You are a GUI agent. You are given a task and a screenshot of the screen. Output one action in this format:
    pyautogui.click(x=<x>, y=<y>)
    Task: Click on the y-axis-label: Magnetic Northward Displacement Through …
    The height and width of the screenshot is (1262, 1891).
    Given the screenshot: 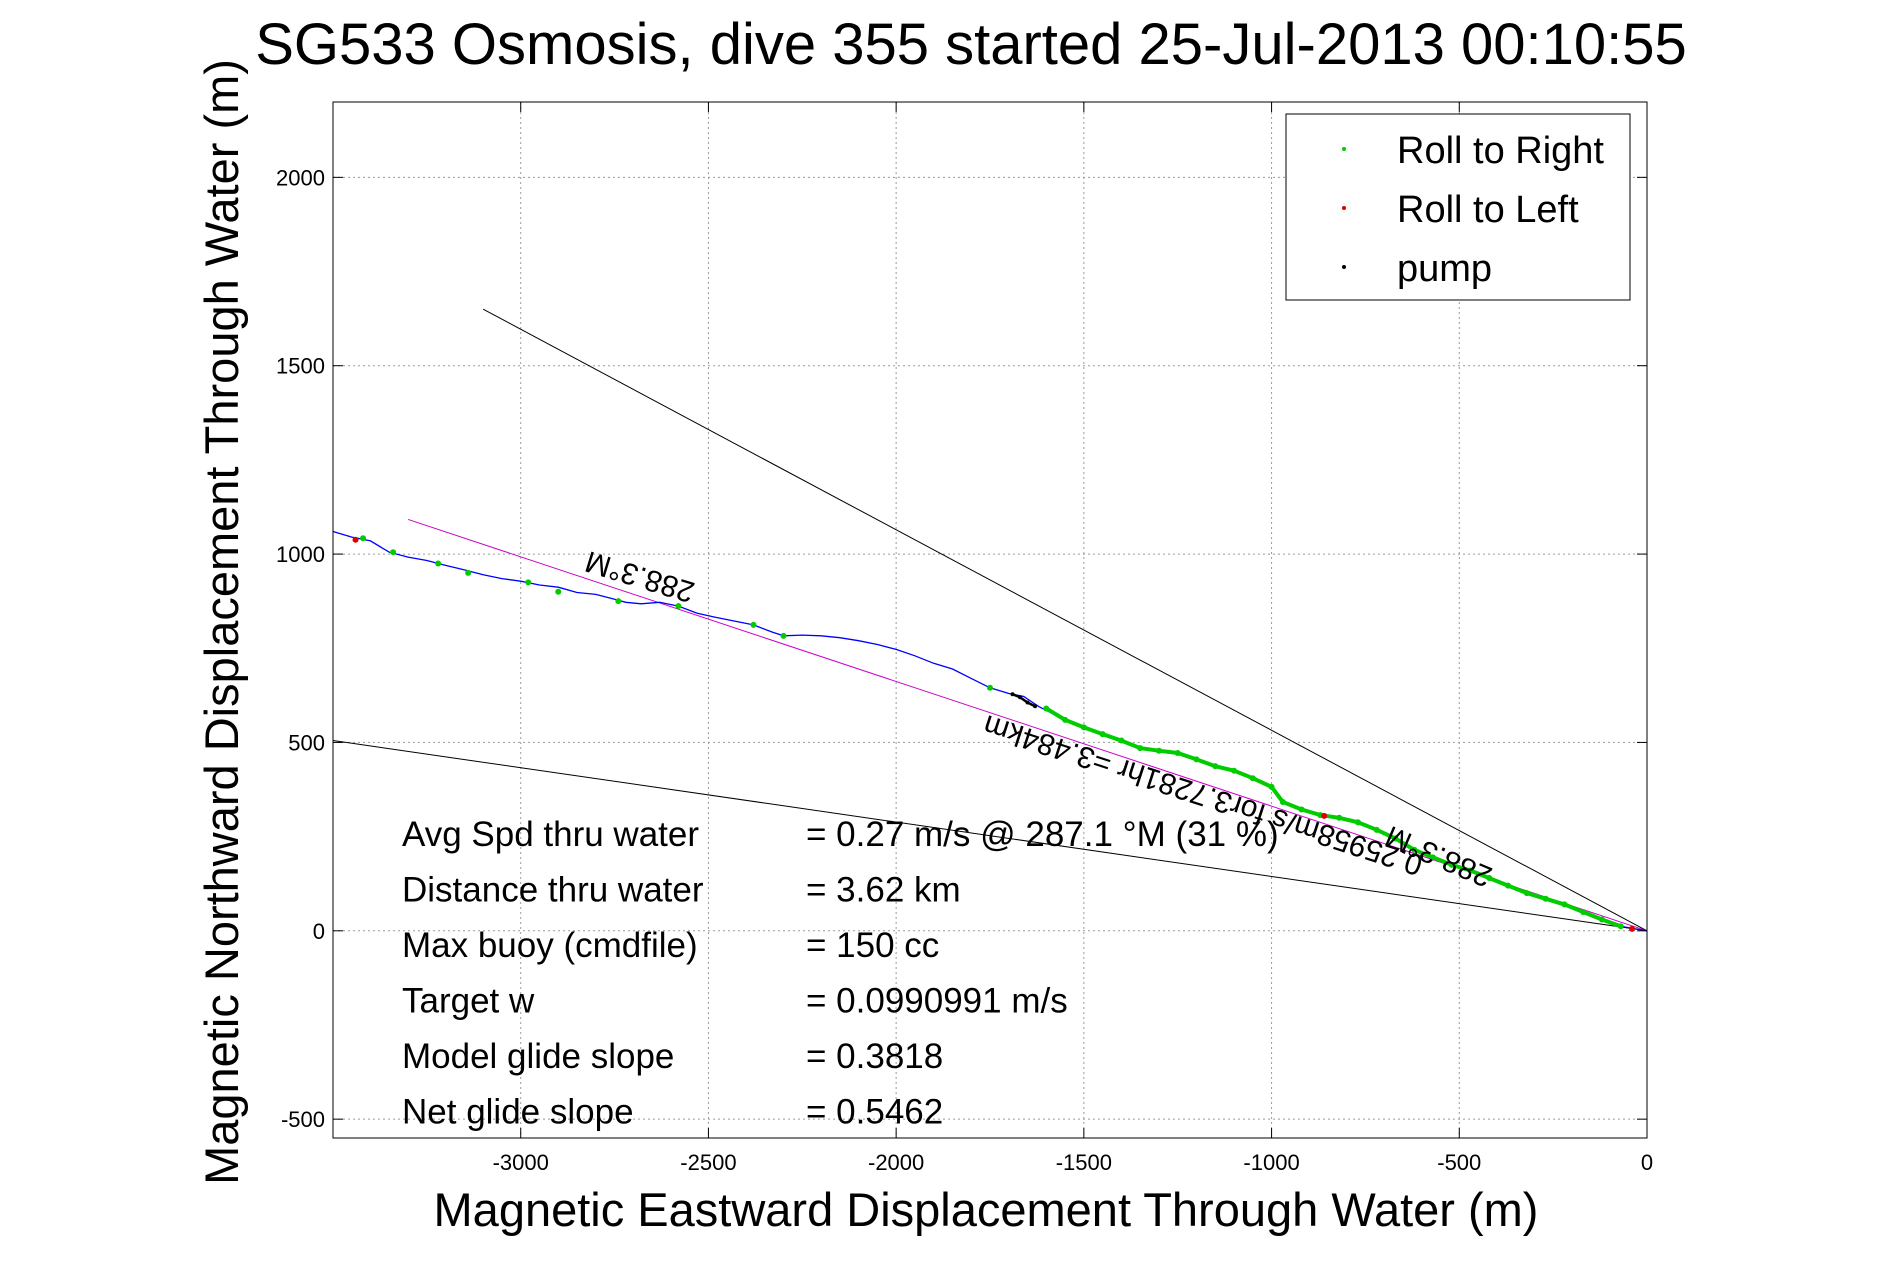 What is the action you would take?
    pyautogui.click(x=221, y=622)
    